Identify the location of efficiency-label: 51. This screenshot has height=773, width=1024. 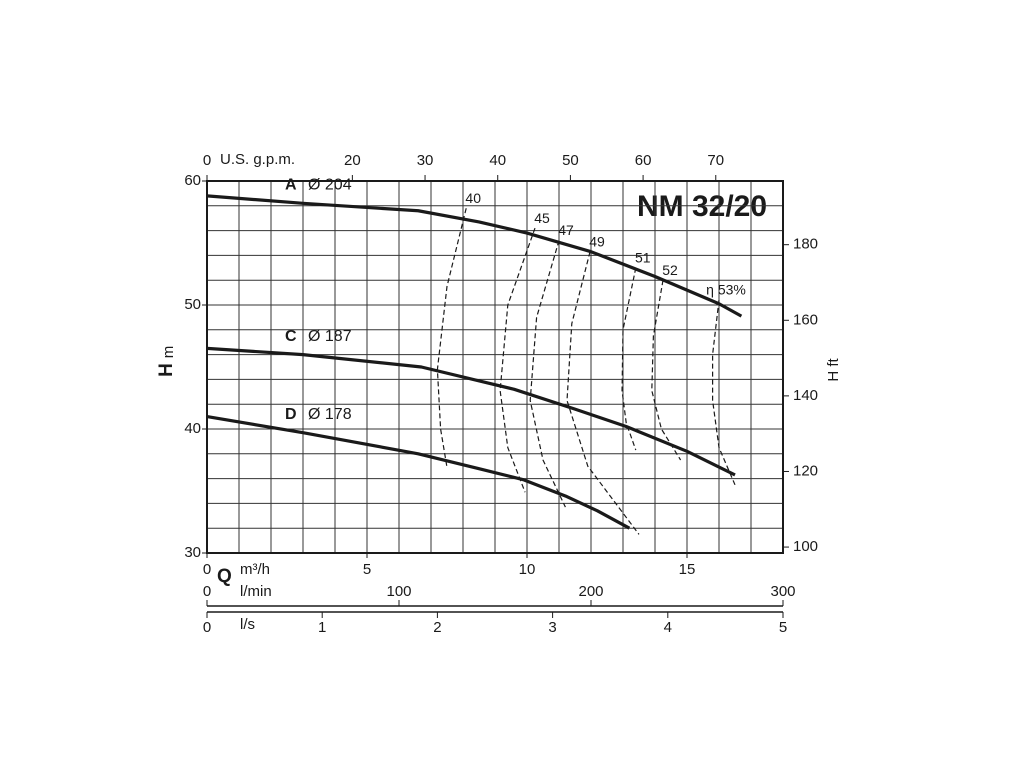
(643, 258).